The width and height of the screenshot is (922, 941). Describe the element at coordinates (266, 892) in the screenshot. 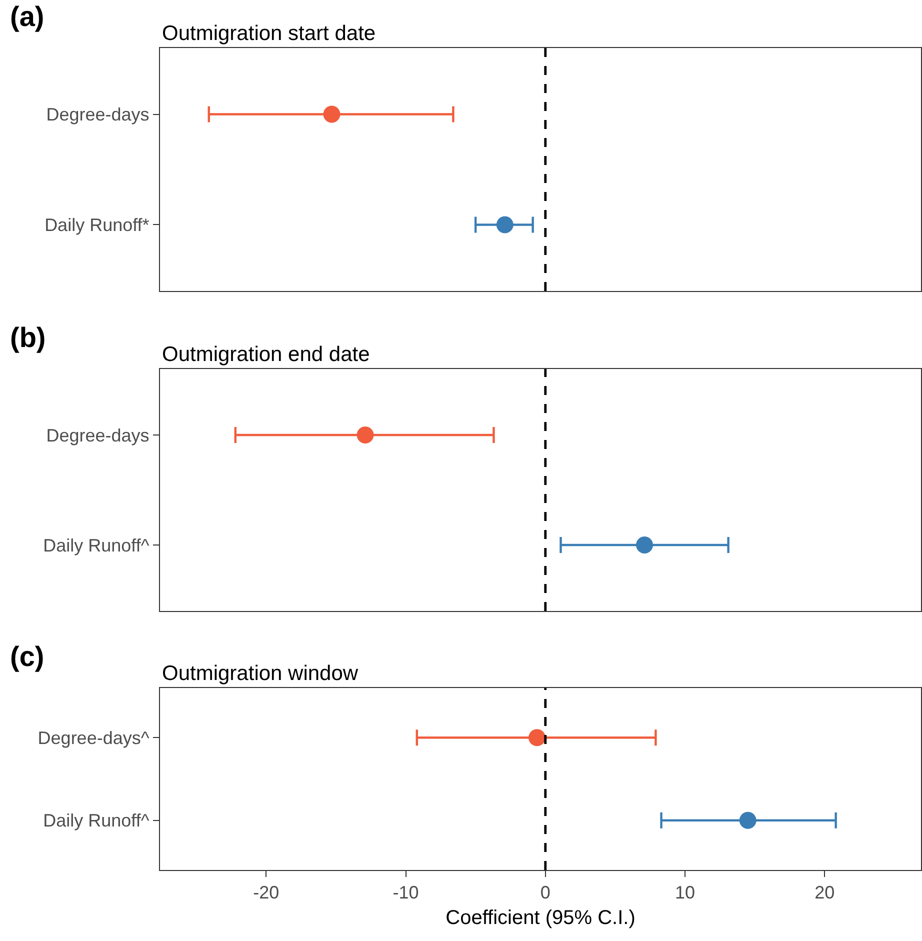

I see `x-tick-label: -20` at that location.